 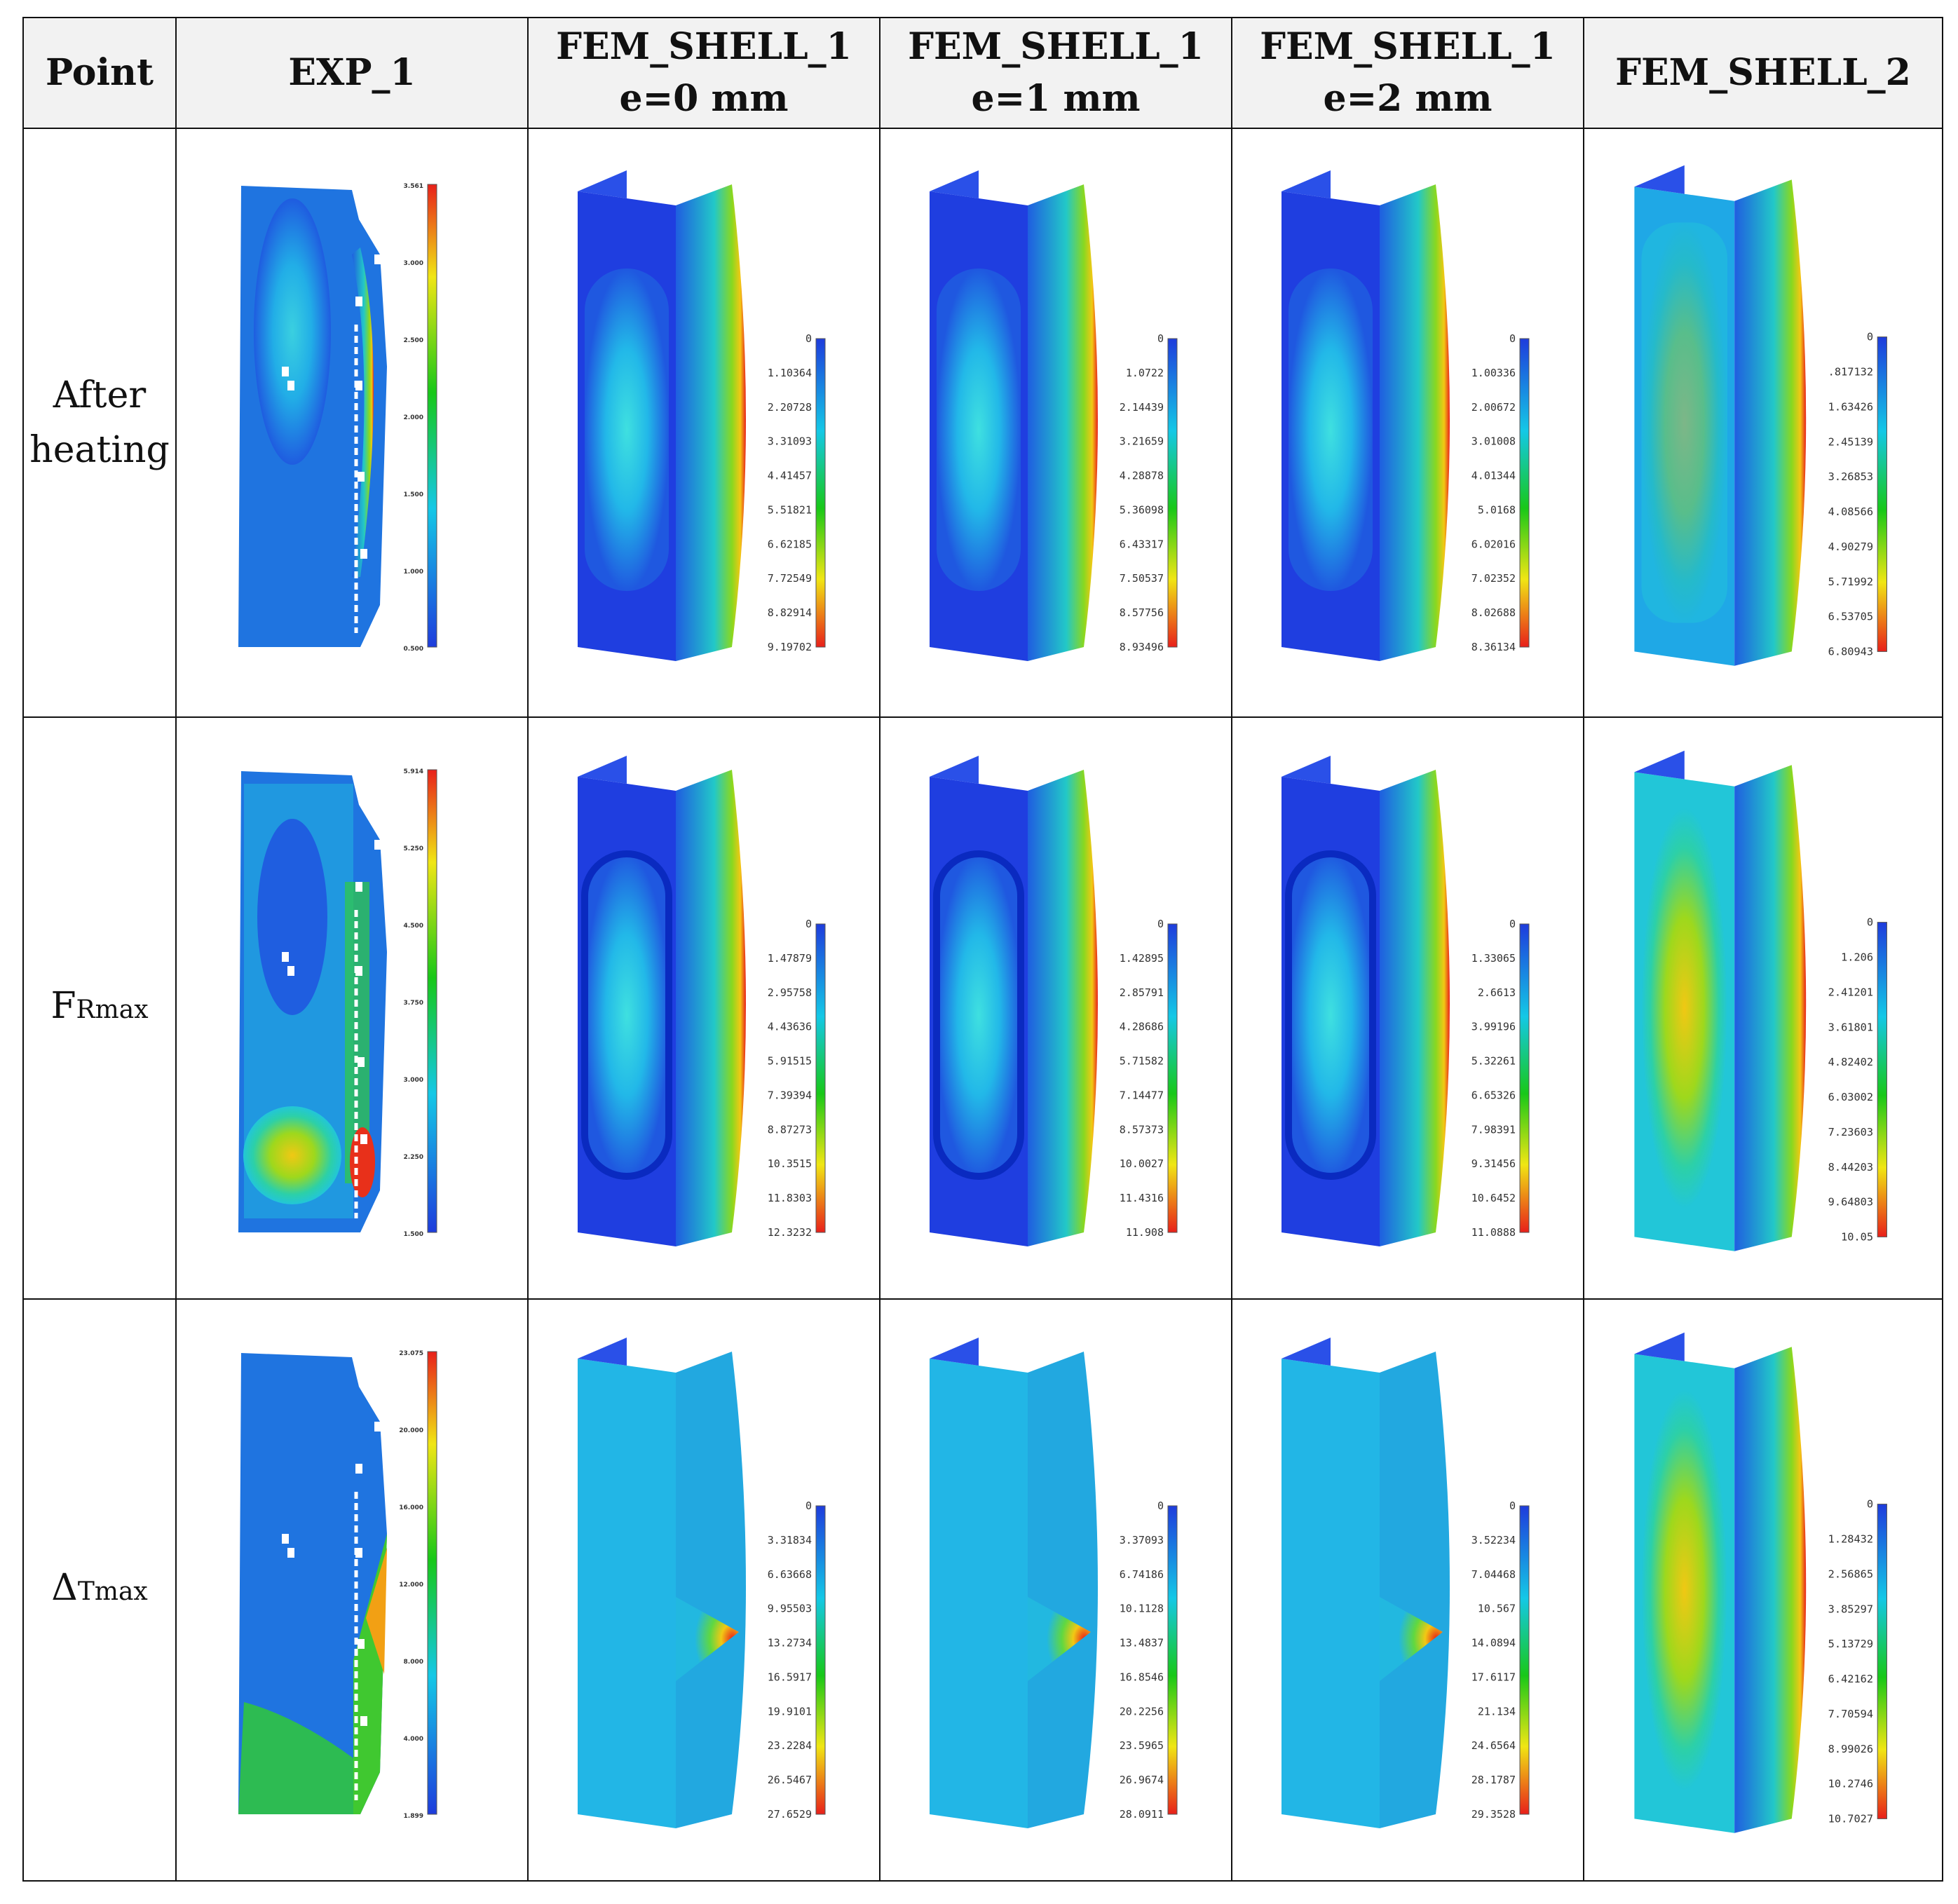 I want to click on plot-dtmax-fem-e0-column-side, so click(x=711, y=1590).